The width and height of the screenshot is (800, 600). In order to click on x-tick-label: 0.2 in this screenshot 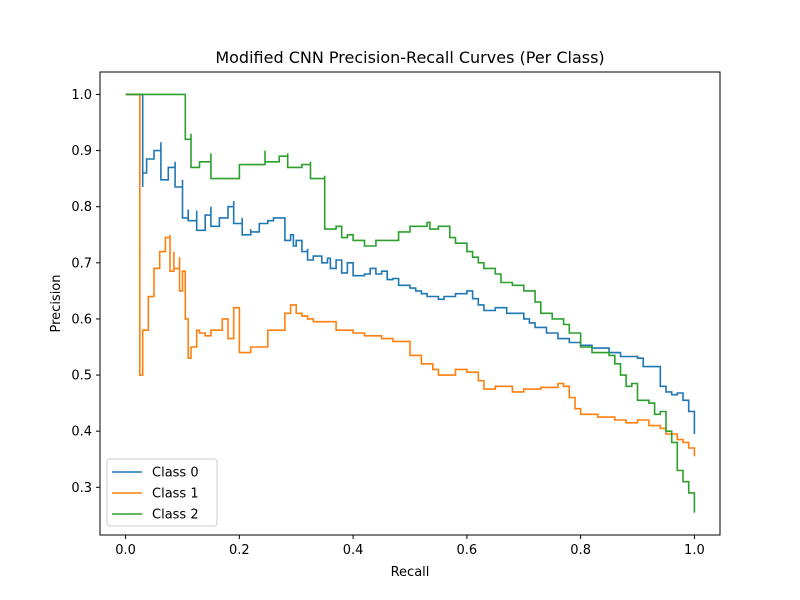, I will do `click(239, 550)`.